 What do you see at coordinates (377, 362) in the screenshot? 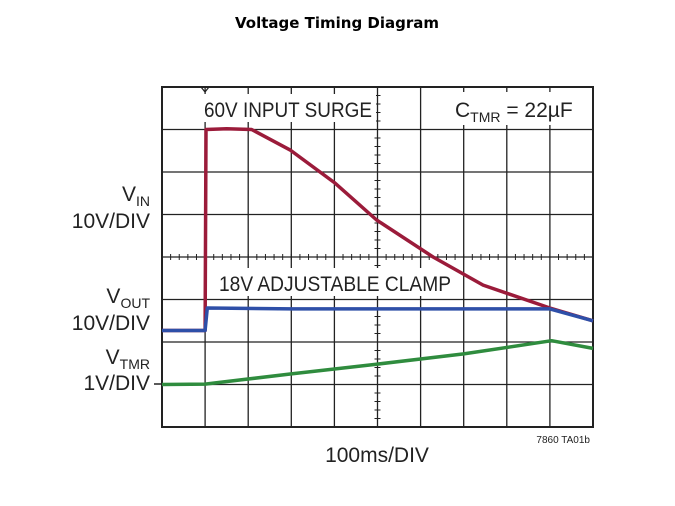
I see `trace-vtmr` at bounding box center [377, 362].